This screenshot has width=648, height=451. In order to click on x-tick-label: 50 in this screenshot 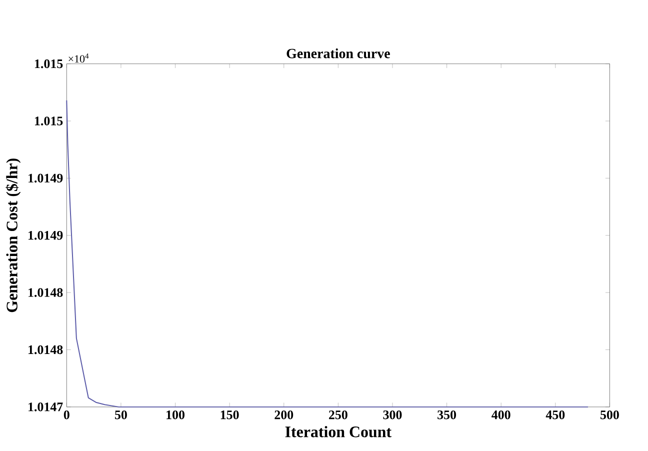, I will do `click(120, 415)`.